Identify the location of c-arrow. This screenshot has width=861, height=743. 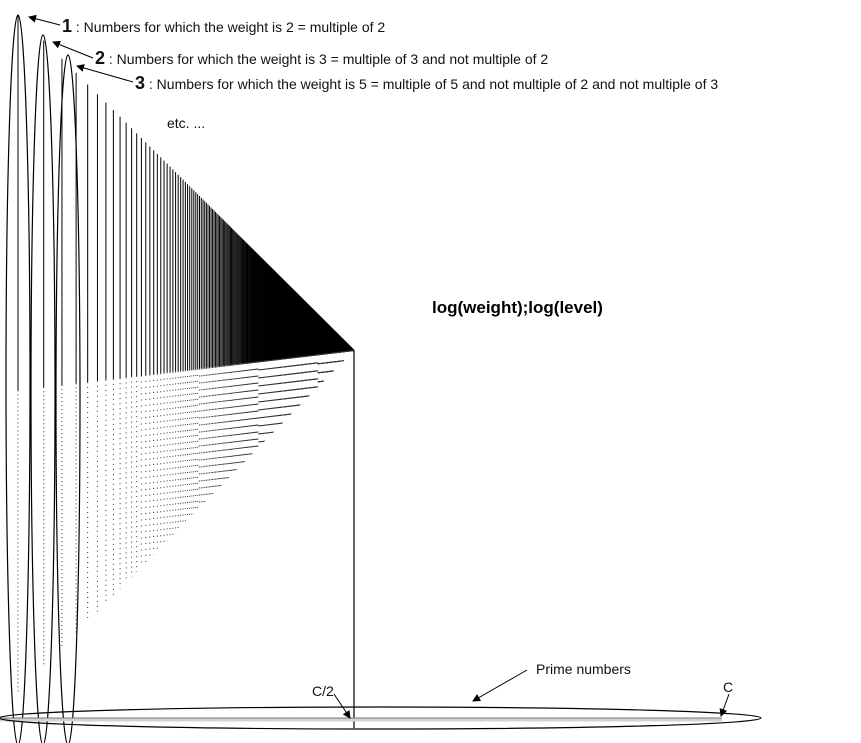
(724, 705).